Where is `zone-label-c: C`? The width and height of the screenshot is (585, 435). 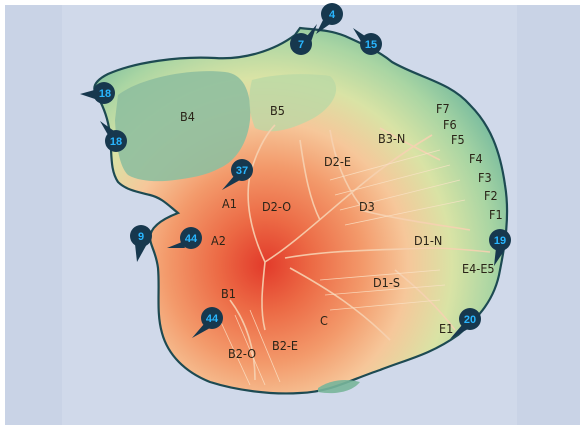 zone-label-c: C is located at coordinates (324, 320).